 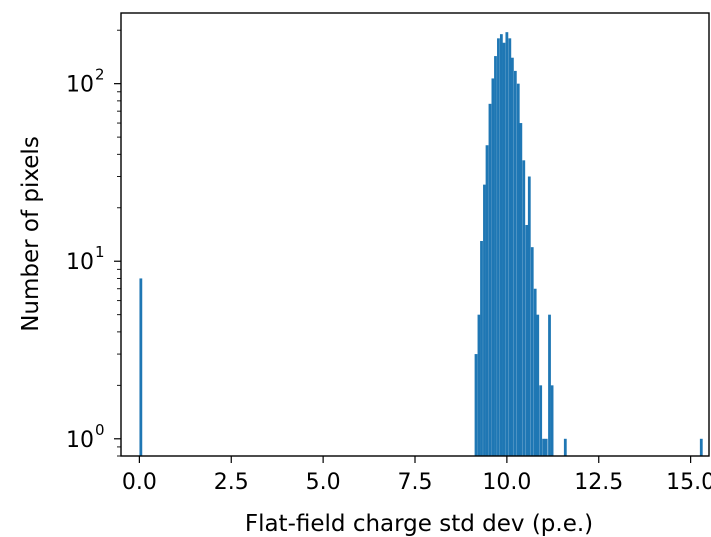 I want to click on y-tick-exponent: 1, so click(x=100, y=252).